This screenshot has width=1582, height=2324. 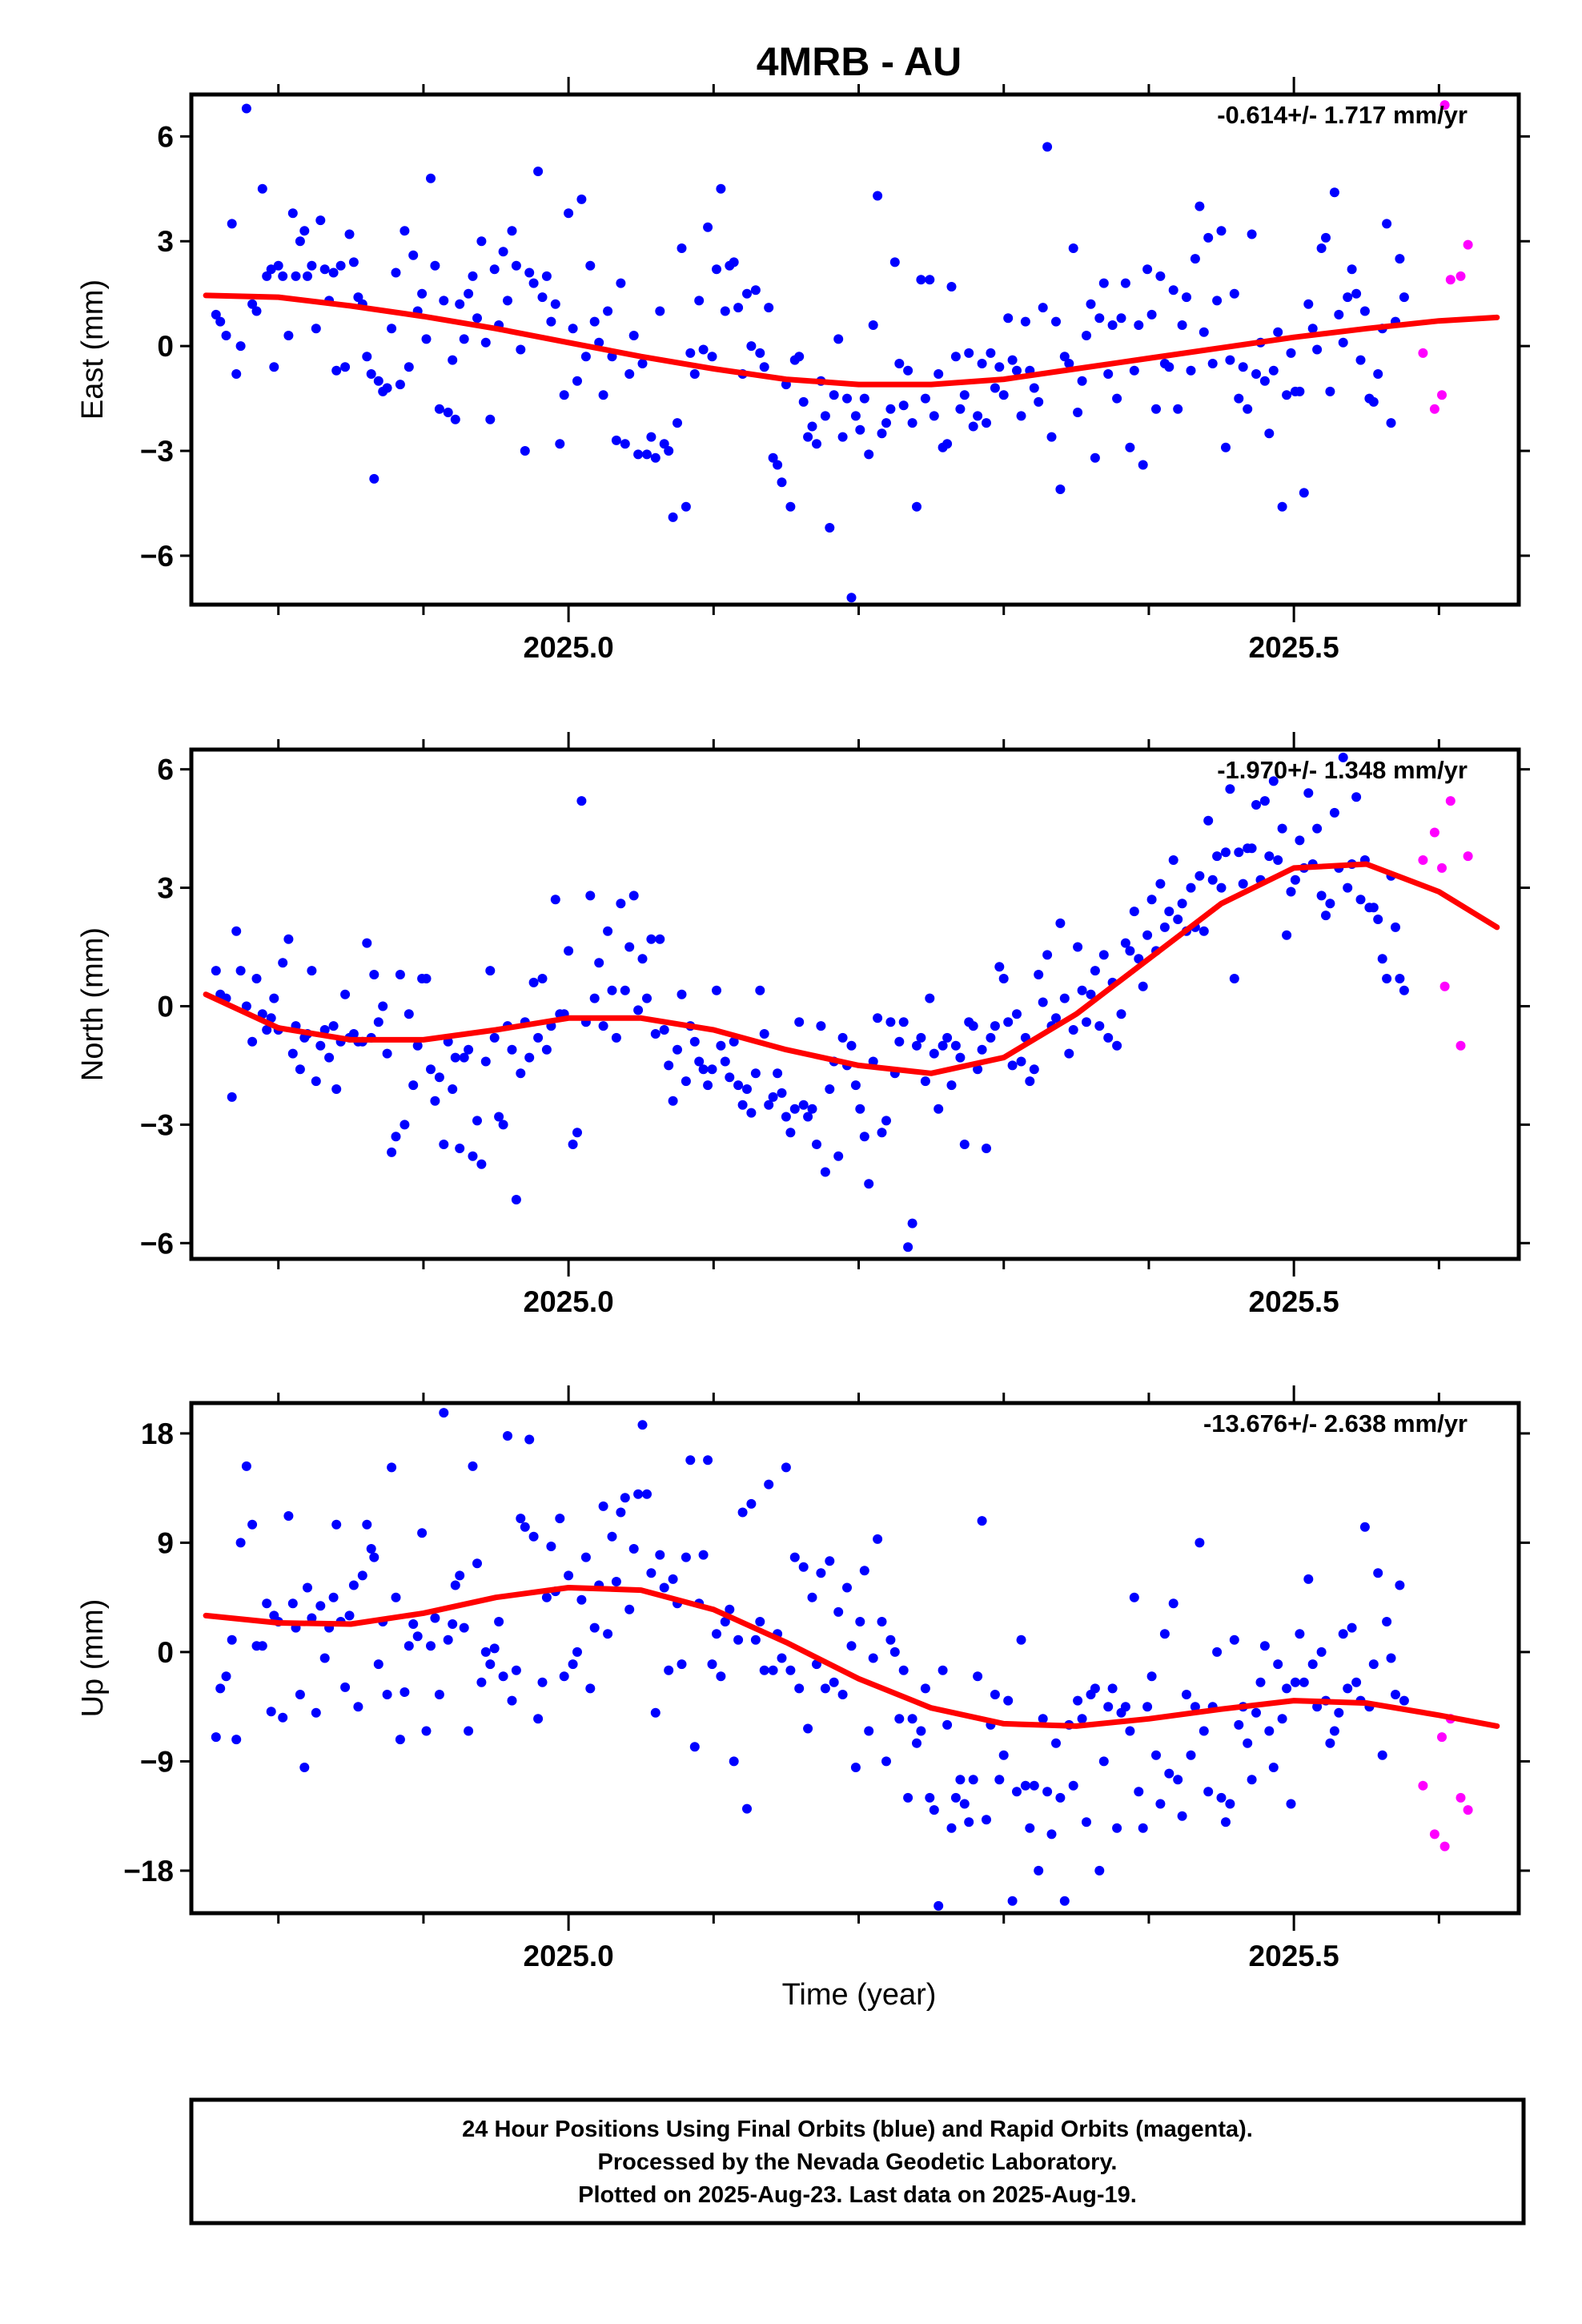 I want to click on chart-title: 4MRB - AU, so click(x=859, y=61).